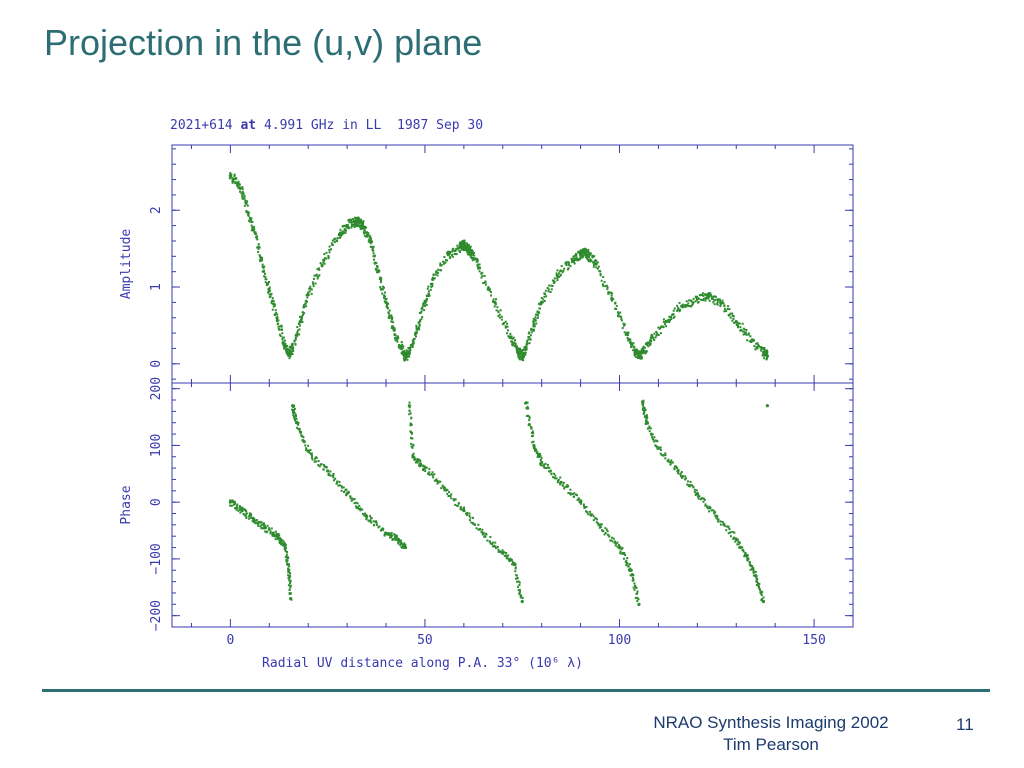 The height and width of the screenshot is (768, 1024). I want to click on page-number: 11, so click(965, 724).